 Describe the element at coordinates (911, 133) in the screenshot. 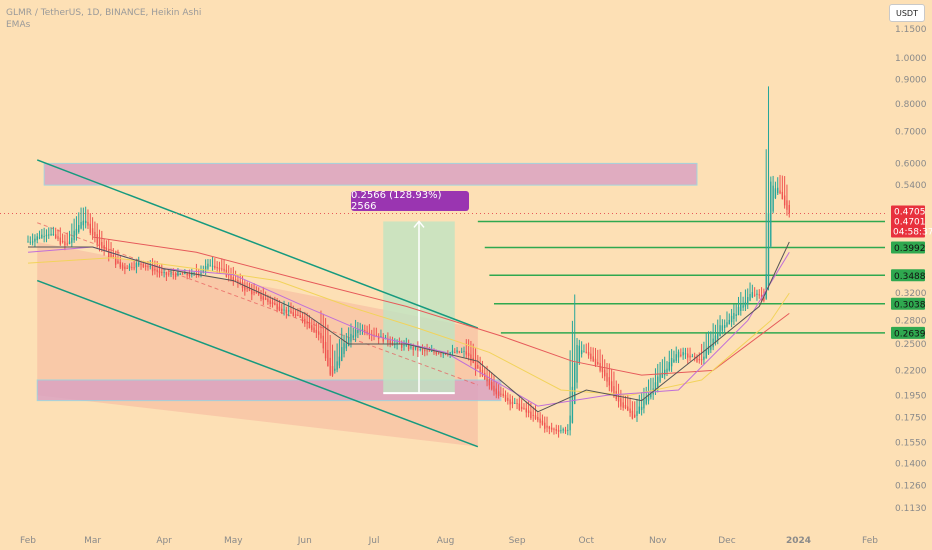

I see `y-tick-label: 0.7000` at that location.